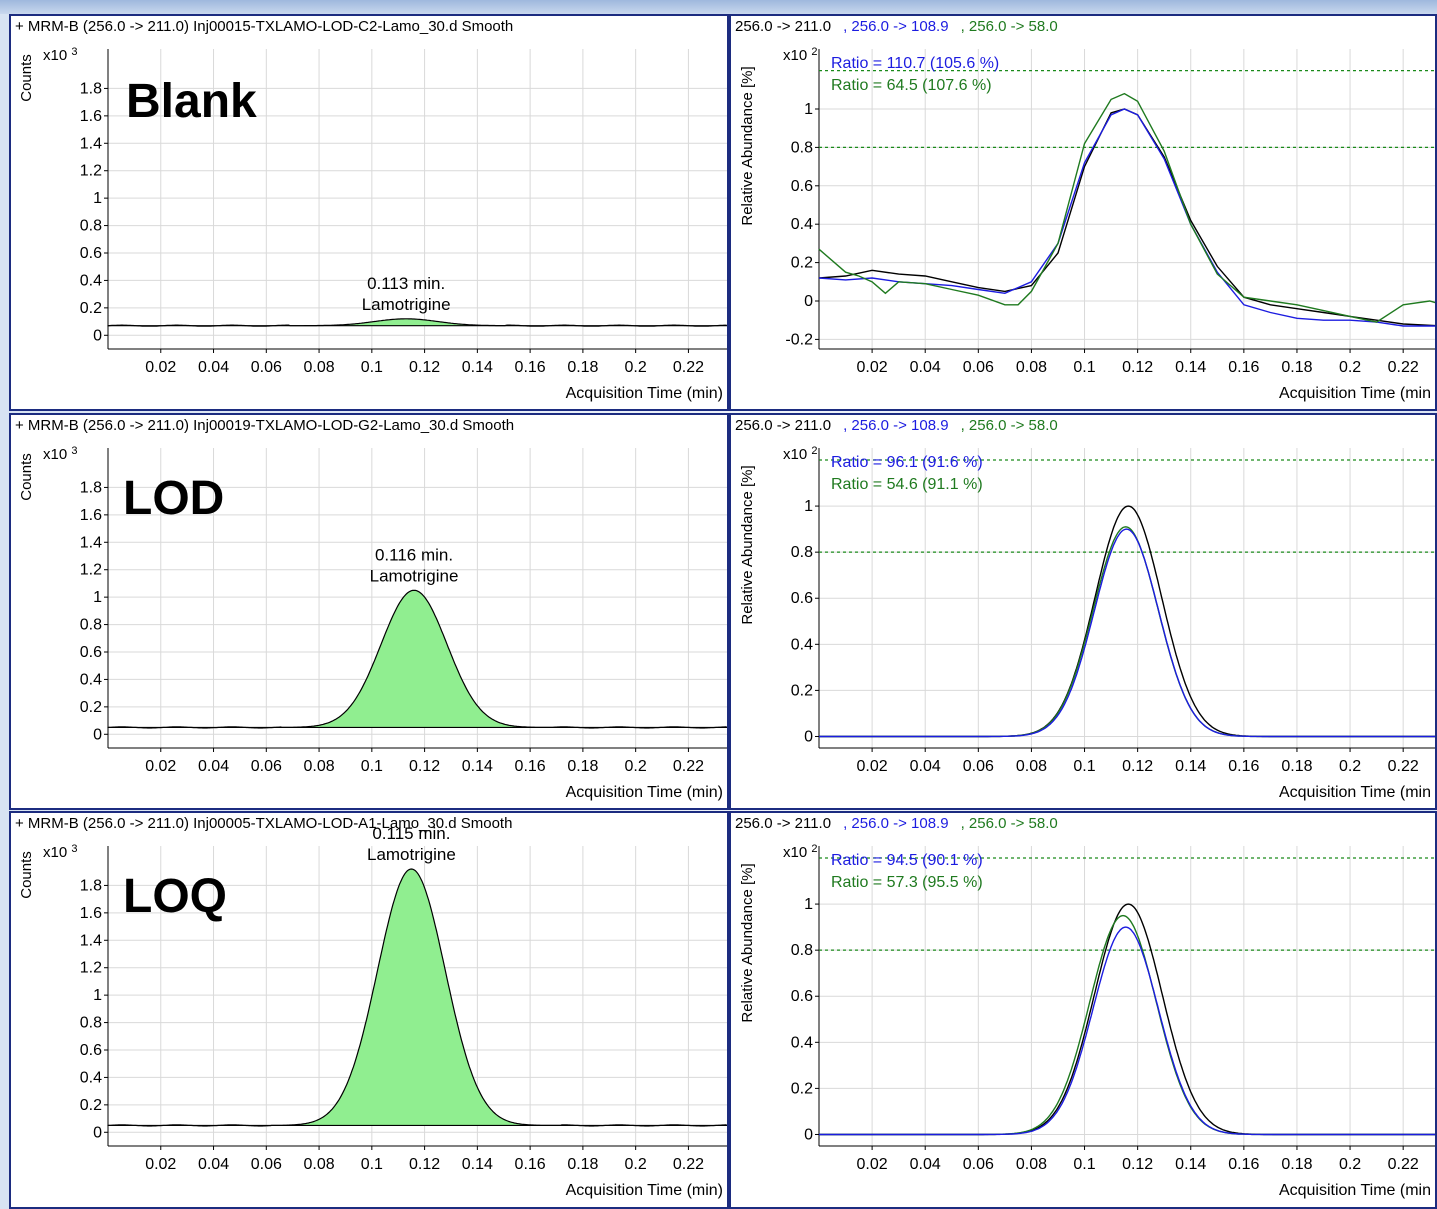 This screenshot has height=1209, width=1437. What do you see at coordinates (91, 88) in the screenshot?
I see `y-tick-label: 1.8` at bounding box center [91, 88].